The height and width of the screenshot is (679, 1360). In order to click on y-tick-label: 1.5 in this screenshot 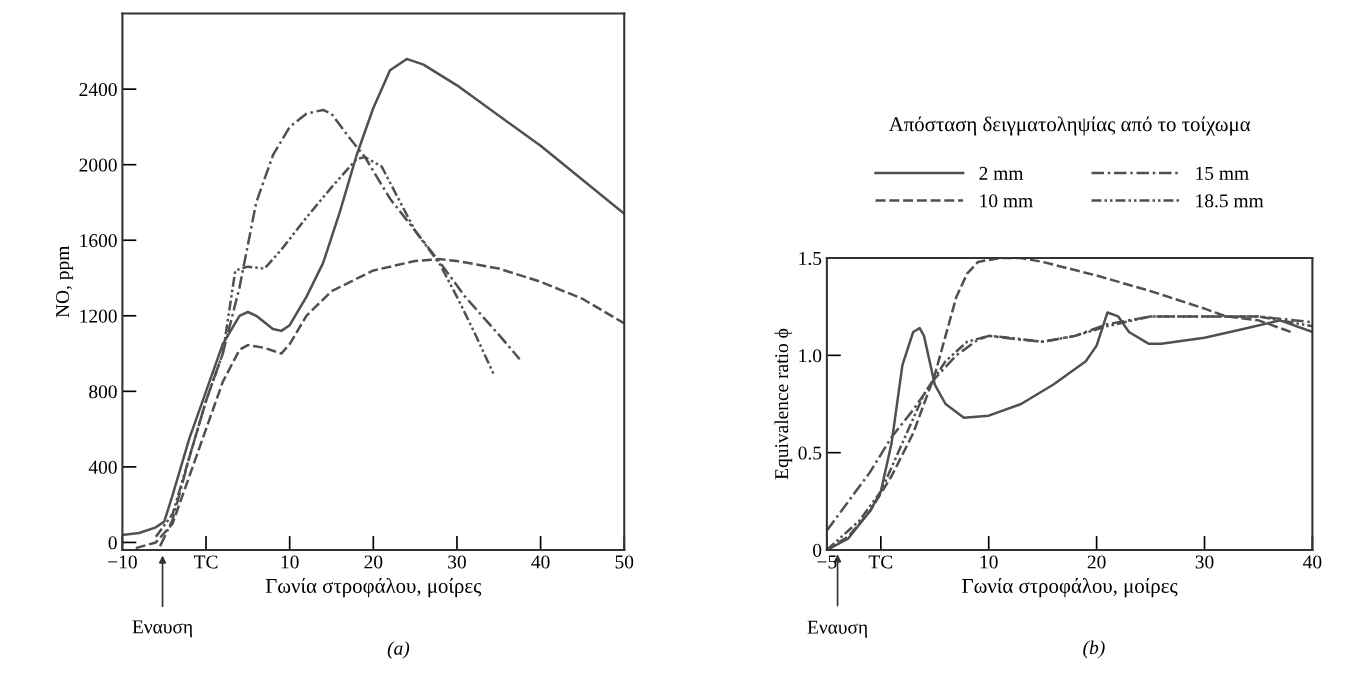, I will do `click(810, 258)`.